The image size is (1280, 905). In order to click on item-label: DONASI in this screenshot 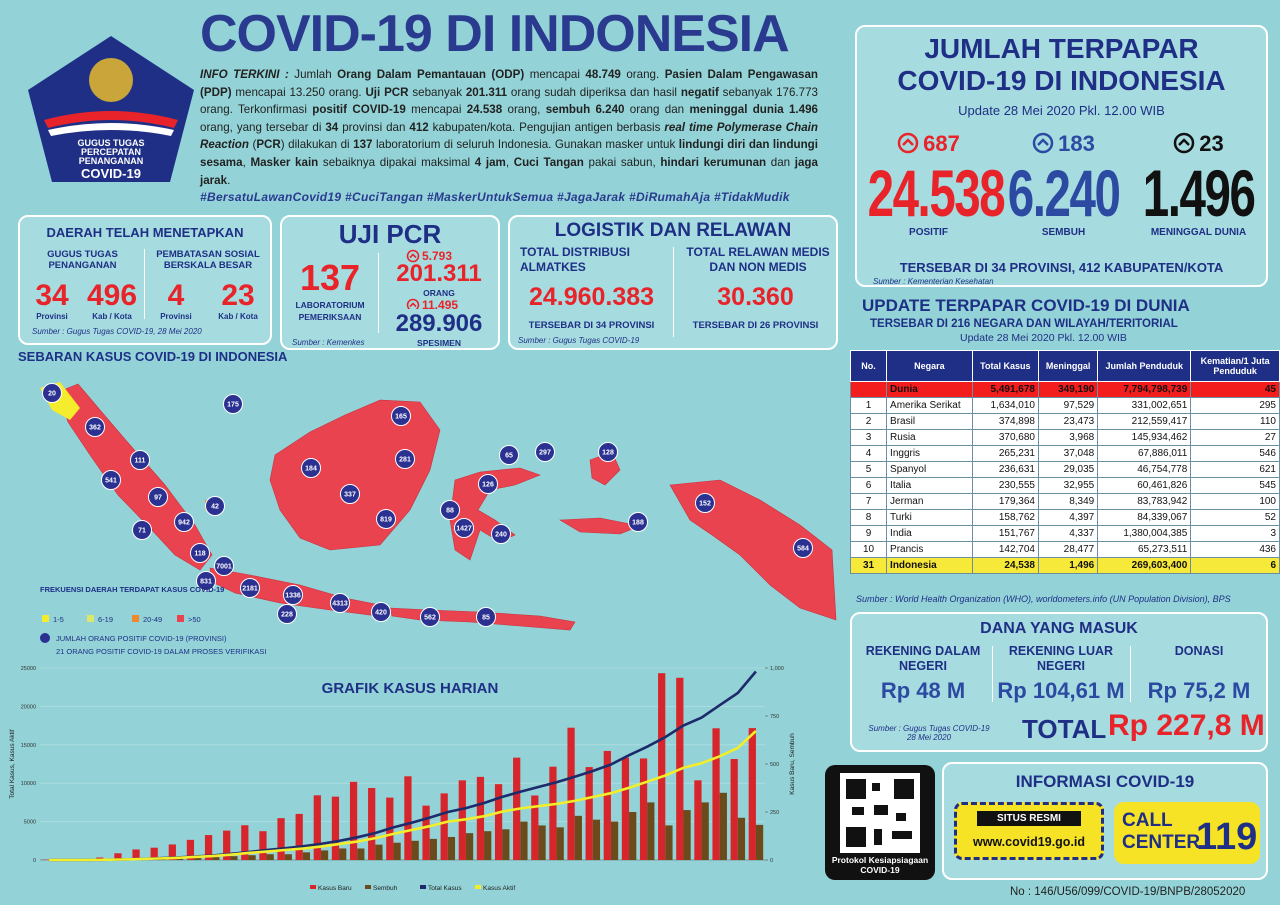, I will do `click(1199, 651)`.